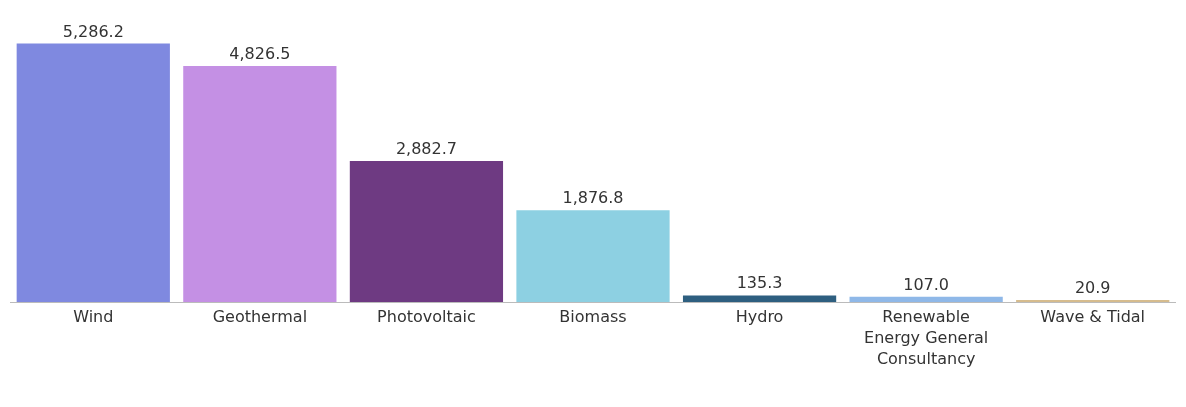 Image resolution: width=1186 pixels, height=407 pixels. What do you see at coordinates (926, 284) in the screenshot?
I see `data-label: 107.0` at bounding box center [926, 284].